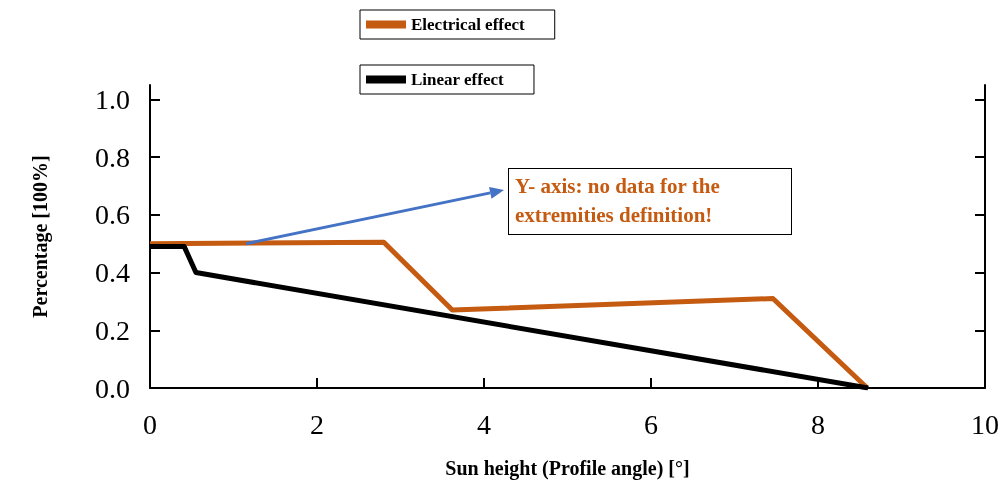 This screenshot has height=499, width=1006. I want to click on x-tick-label: 10, so click(985, 424).